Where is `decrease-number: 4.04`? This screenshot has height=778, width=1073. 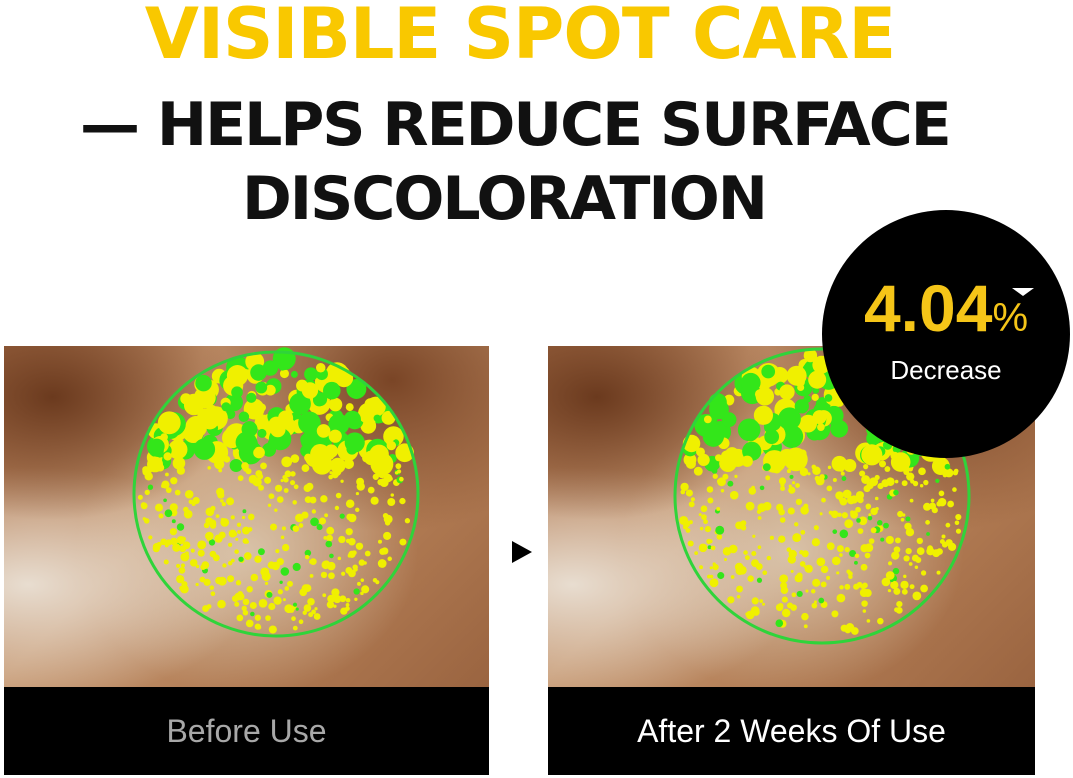 decrease-number: 4.04 is located at coordinates (928, 308).